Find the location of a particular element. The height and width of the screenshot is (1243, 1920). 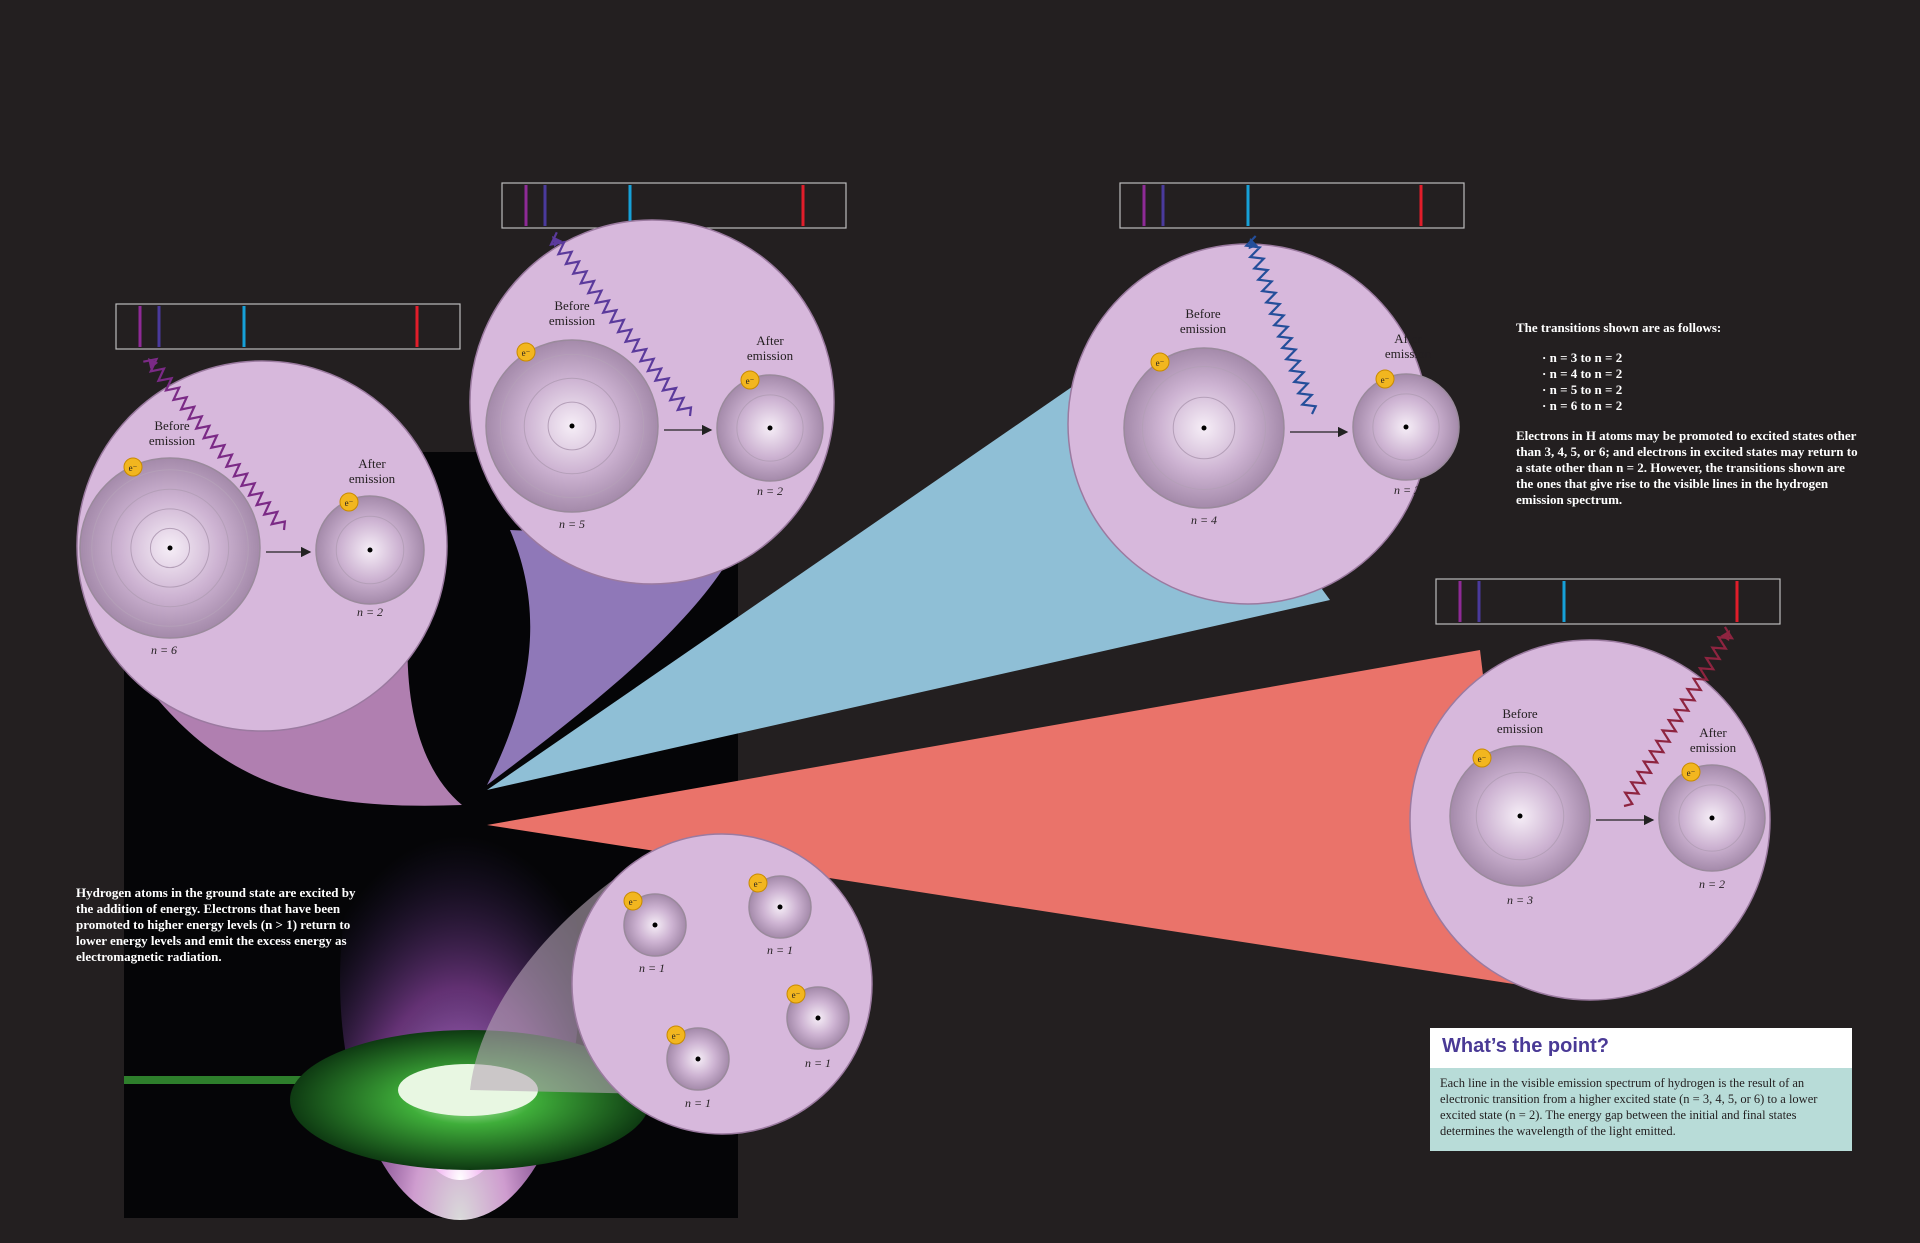

bubble-circle is located at coordinates (722, 984).